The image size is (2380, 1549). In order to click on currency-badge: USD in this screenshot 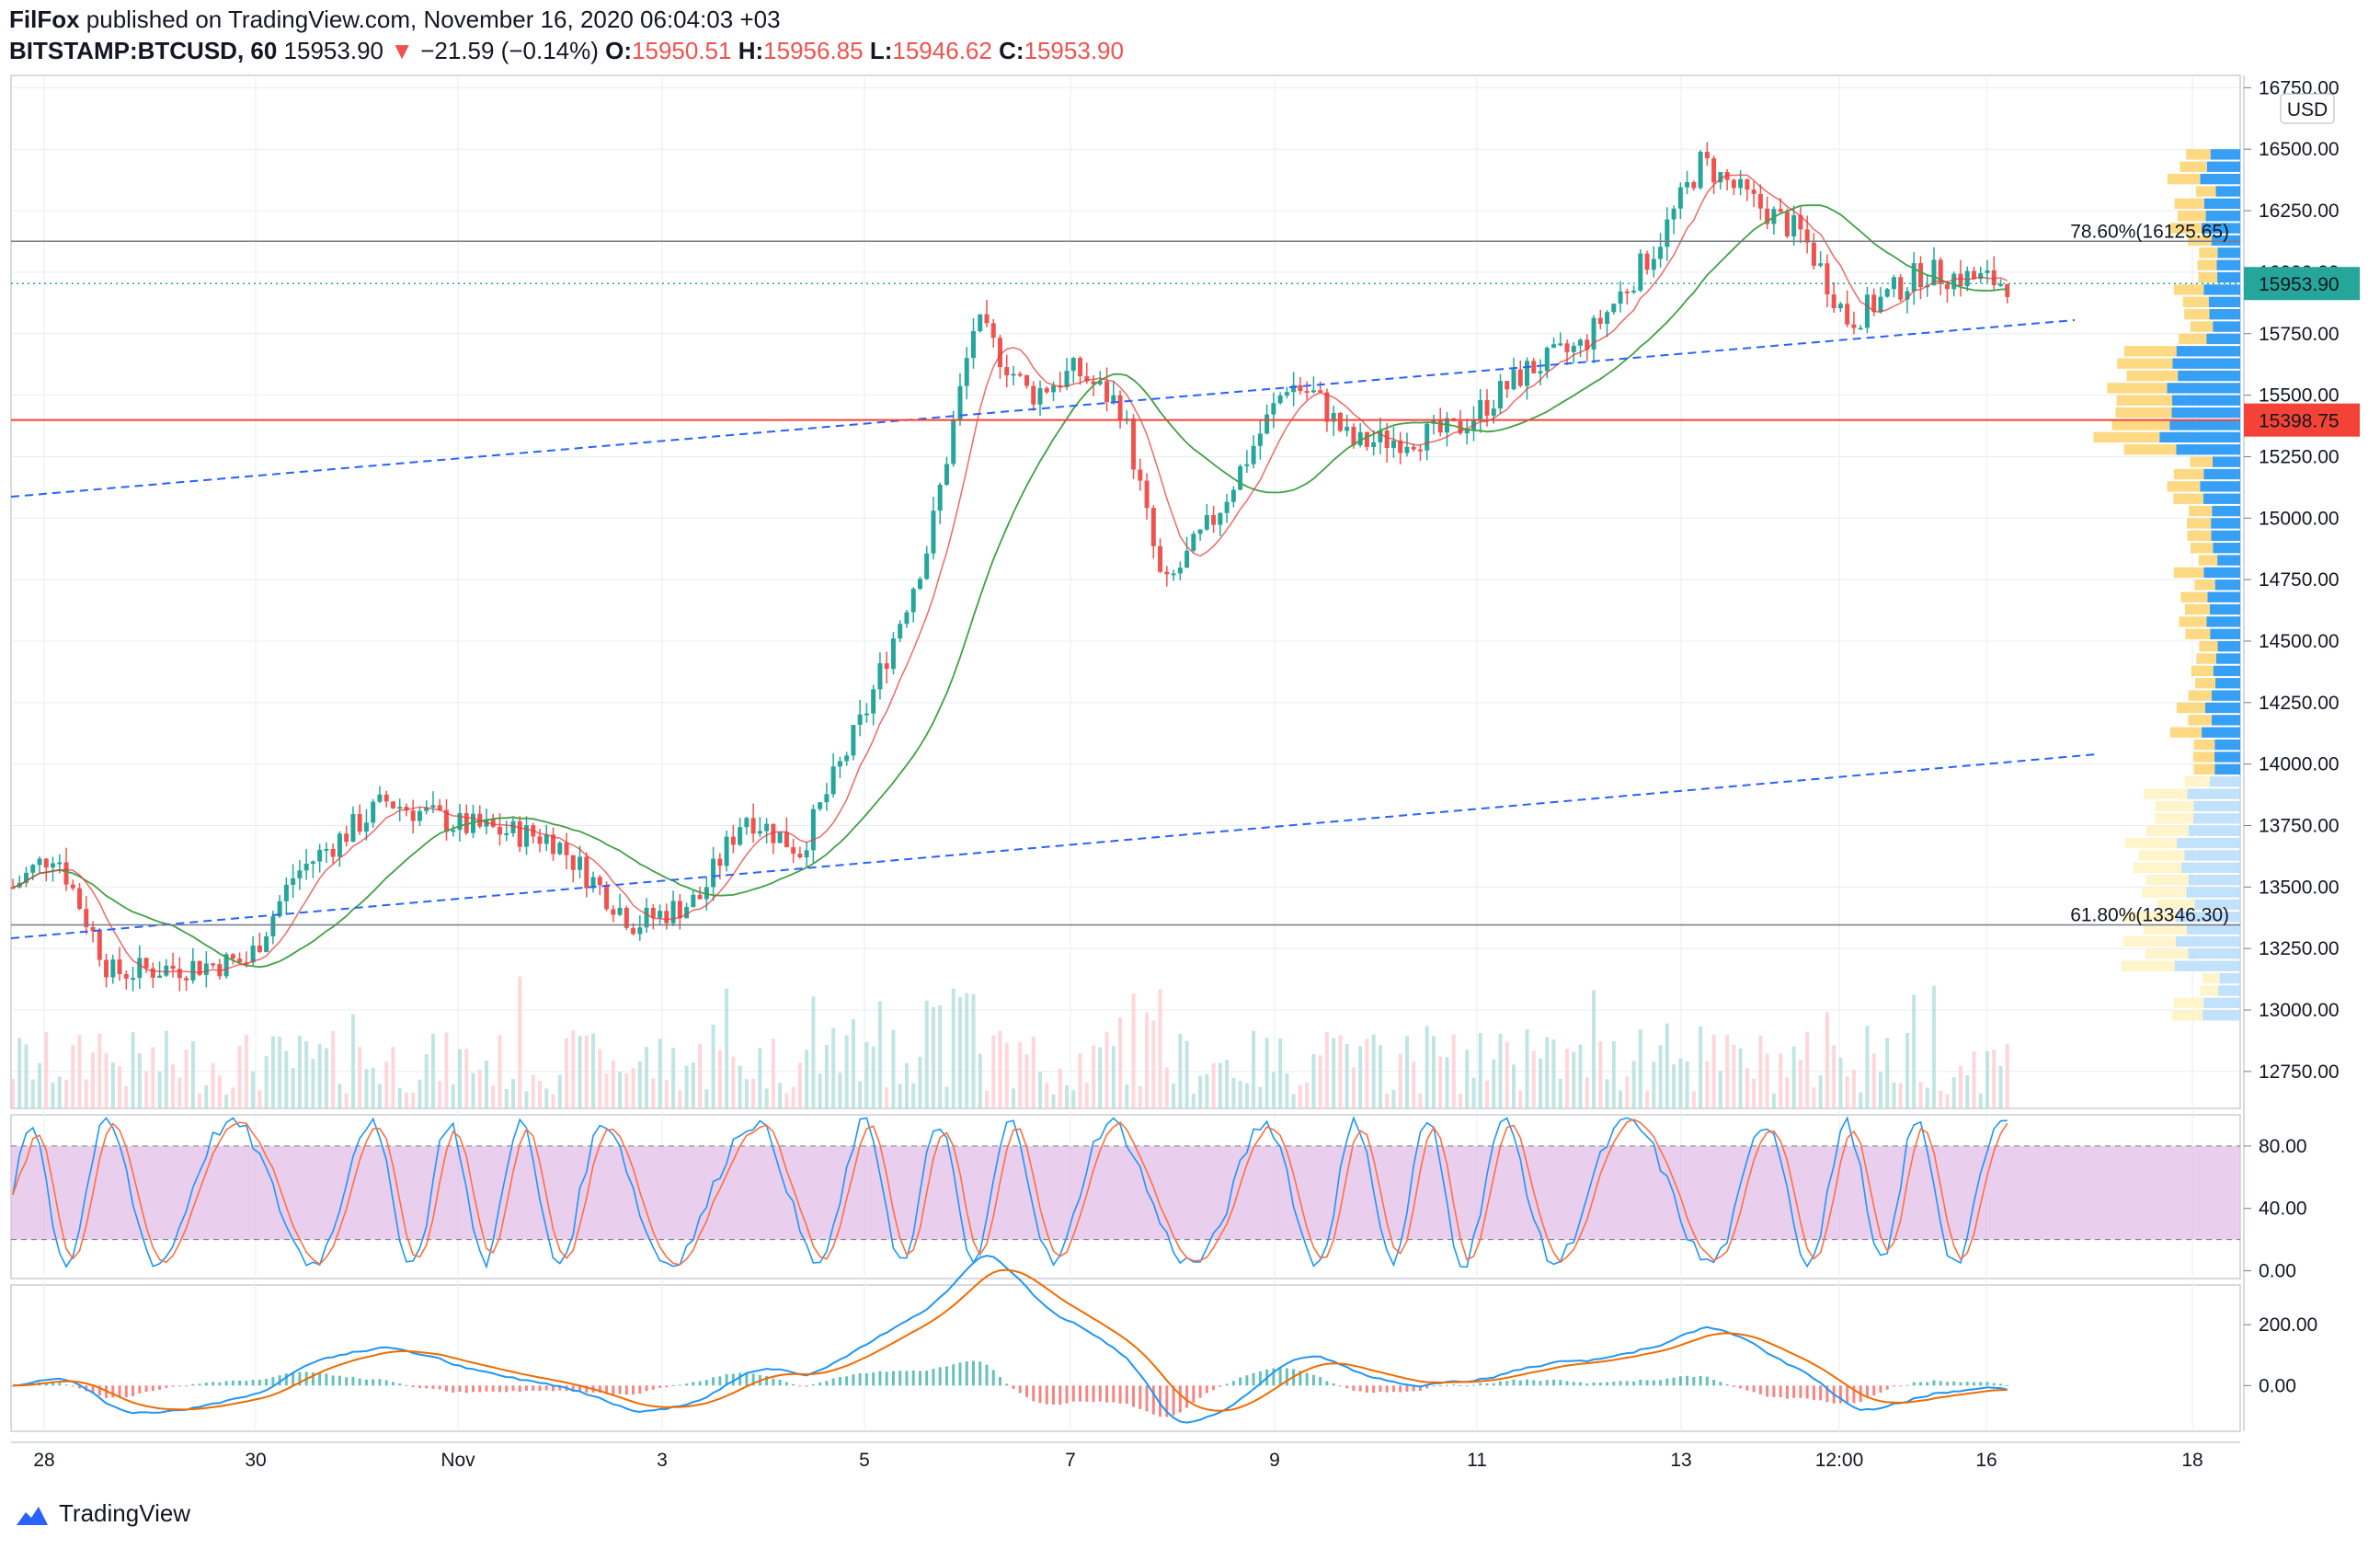, I will do `click(2307, 110)`.